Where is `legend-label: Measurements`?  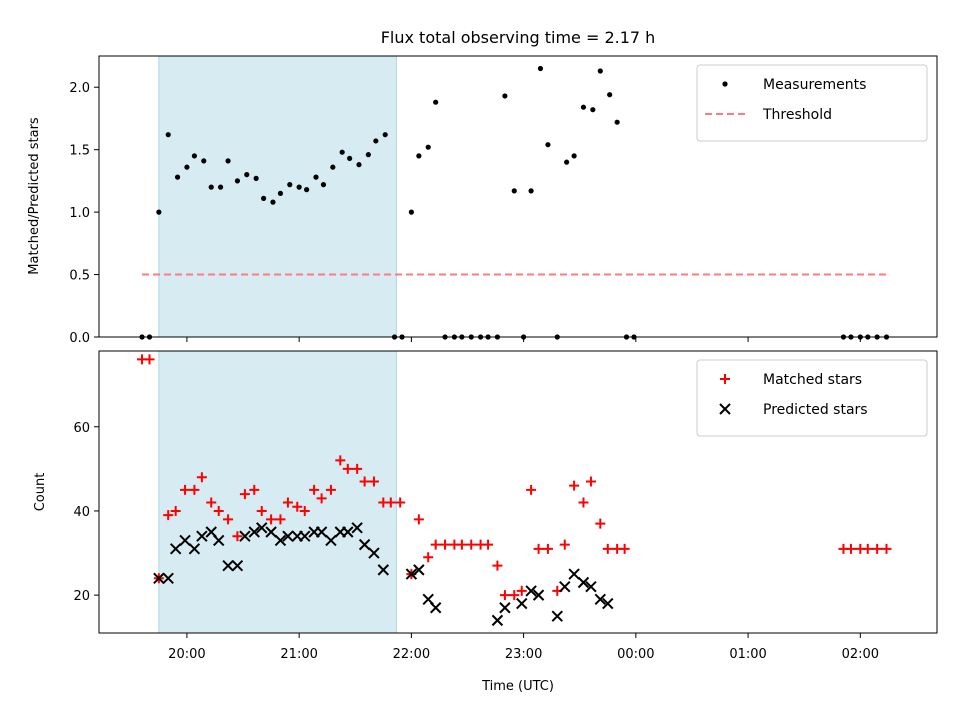
legend-label: Measurements is located at coordinates (814, 85).